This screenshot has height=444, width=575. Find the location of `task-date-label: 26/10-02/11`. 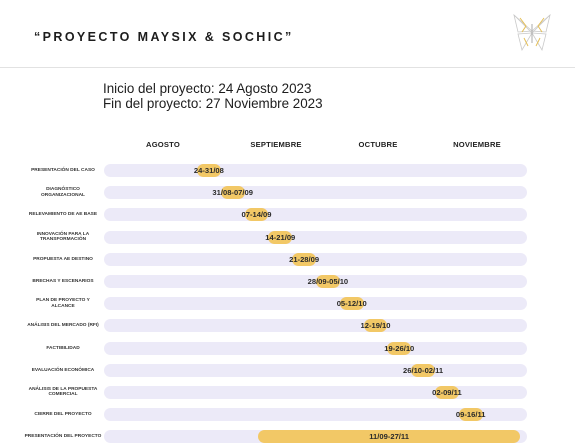

task-date-label: 26/10-02/11 is located at coordinates (423, 370).